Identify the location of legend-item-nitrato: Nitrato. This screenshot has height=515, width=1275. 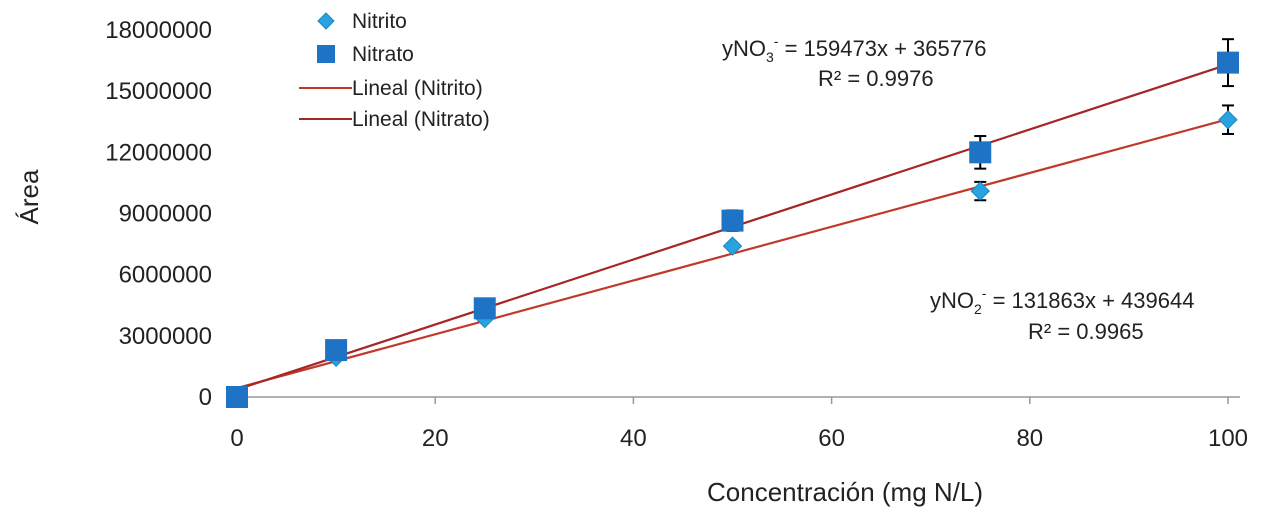
(365, 54).